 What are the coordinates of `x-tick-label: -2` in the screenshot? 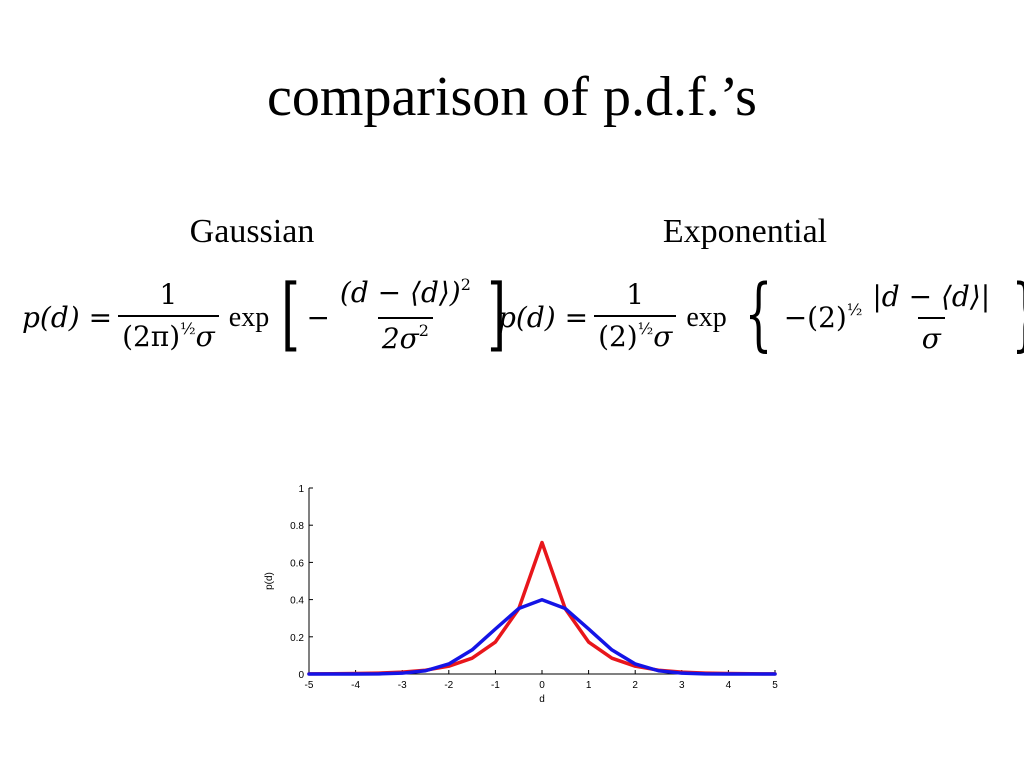 It's located at (448, 685).